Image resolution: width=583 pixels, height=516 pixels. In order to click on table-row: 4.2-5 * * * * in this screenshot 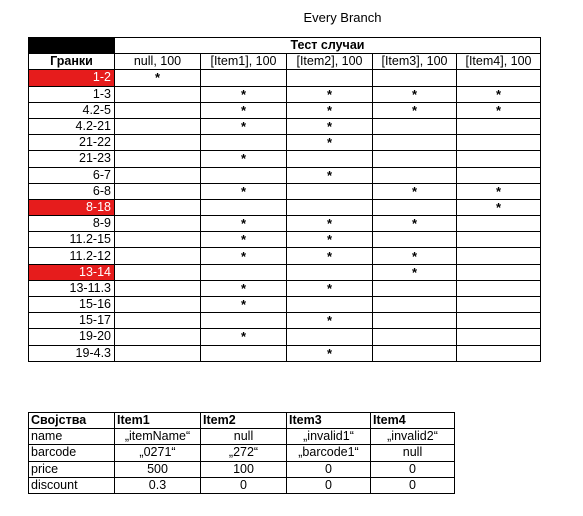, I will do `click(284, 110)`.